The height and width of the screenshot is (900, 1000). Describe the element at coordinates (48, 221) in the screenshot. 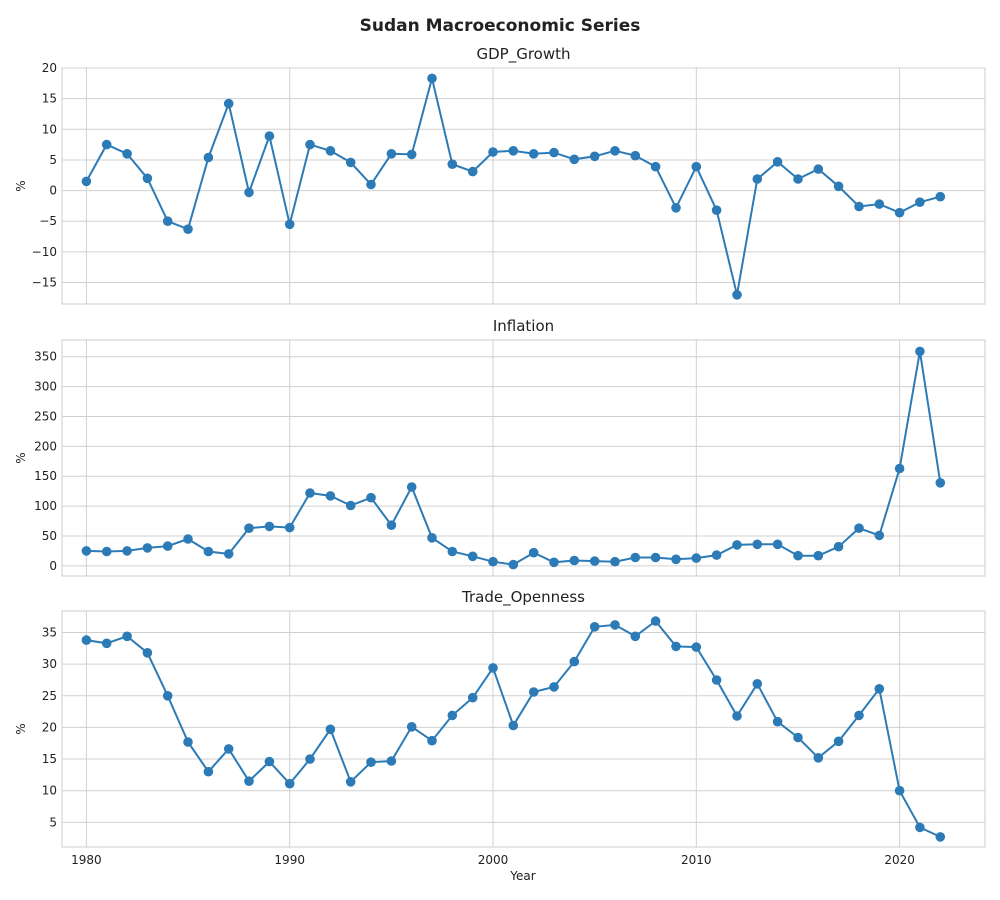

I see `y-tick-label: −5` at that location.